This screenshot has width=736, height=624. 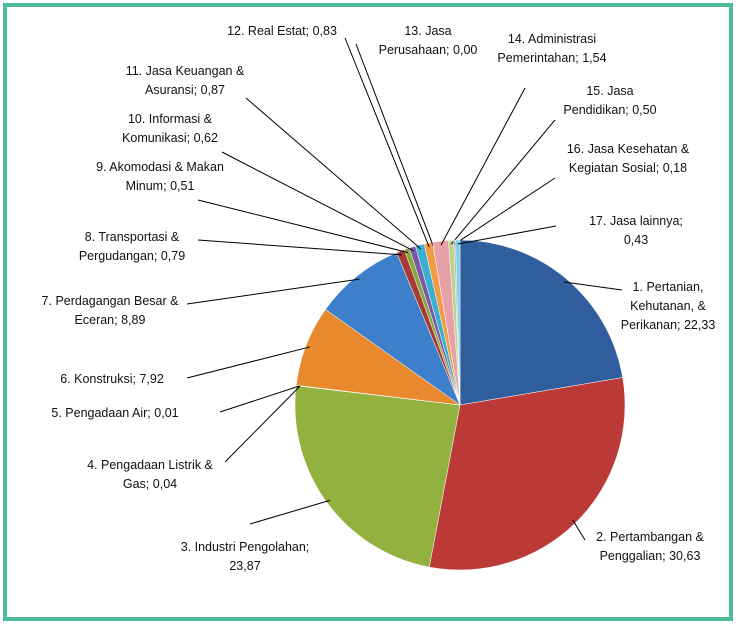 I want to click on label-text: 11. Jasa Keuangan & Asuransi;, so click(x=185, y=80).